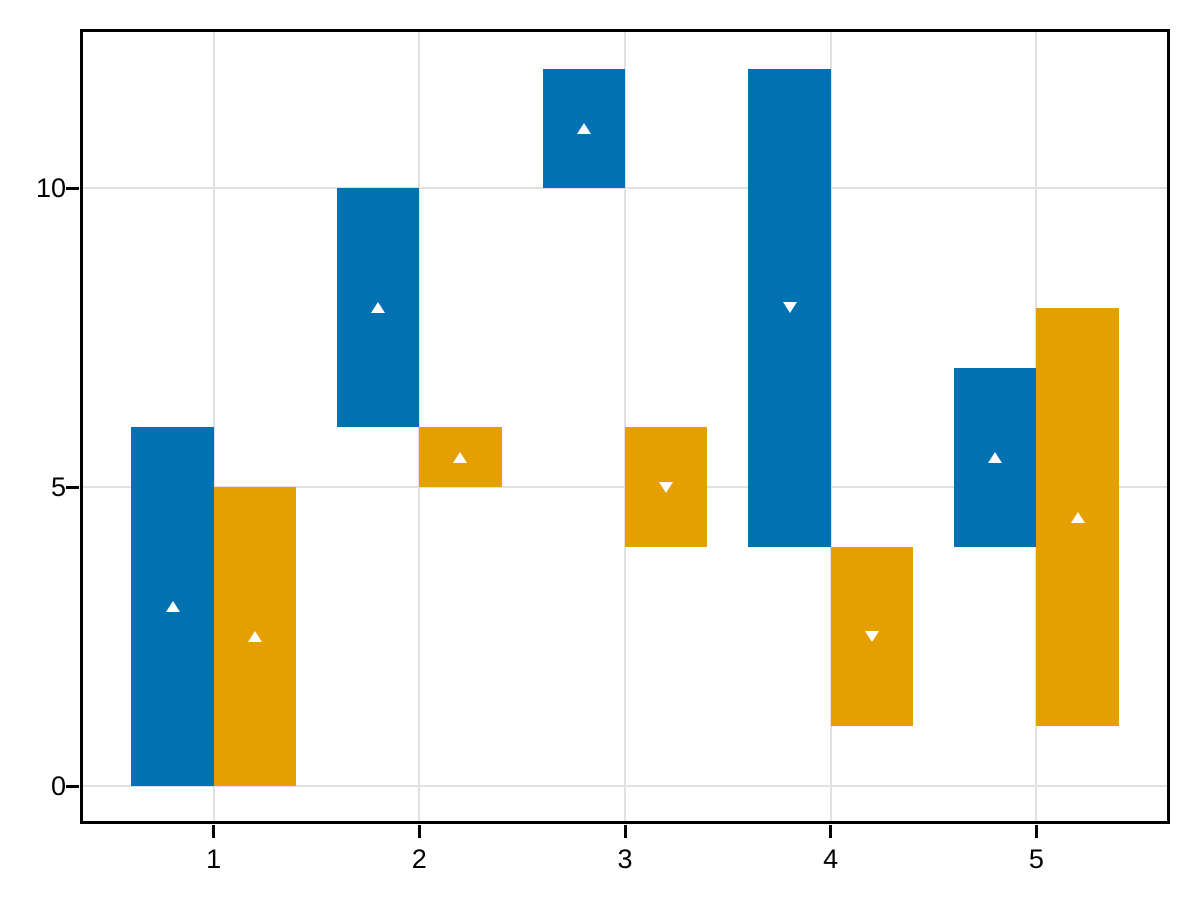 The width and height of the screenshot is (1200, 900). What do you see at coordinates (58, 786) in the screenshot?
I see `y-axis-tick-label: 0` at bounding box center [58, 786].